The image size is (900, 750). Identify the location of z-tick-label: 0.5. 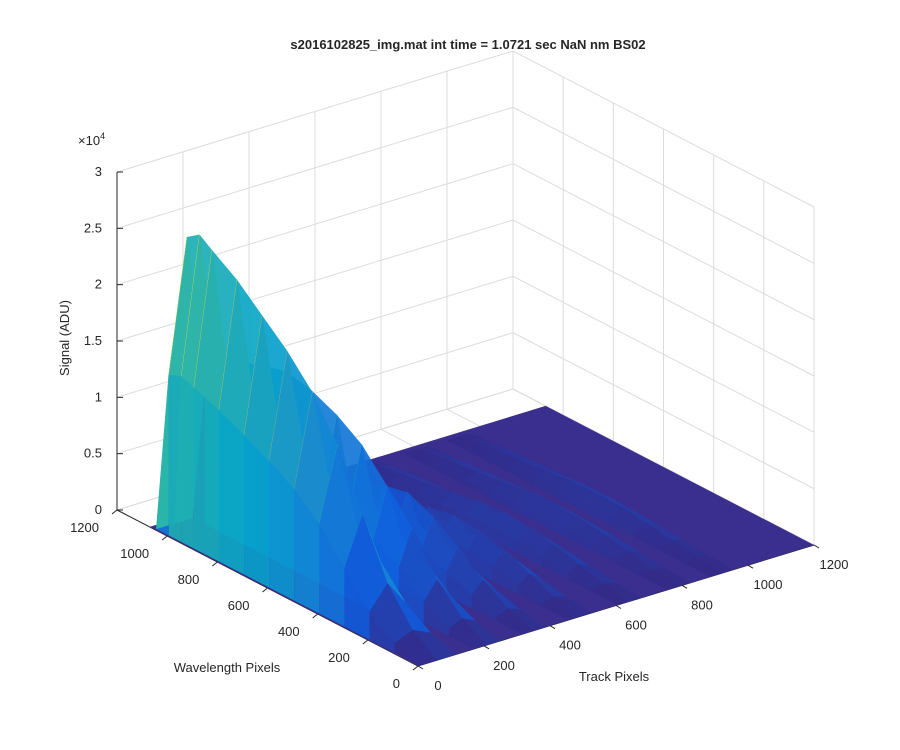
(93, 453).